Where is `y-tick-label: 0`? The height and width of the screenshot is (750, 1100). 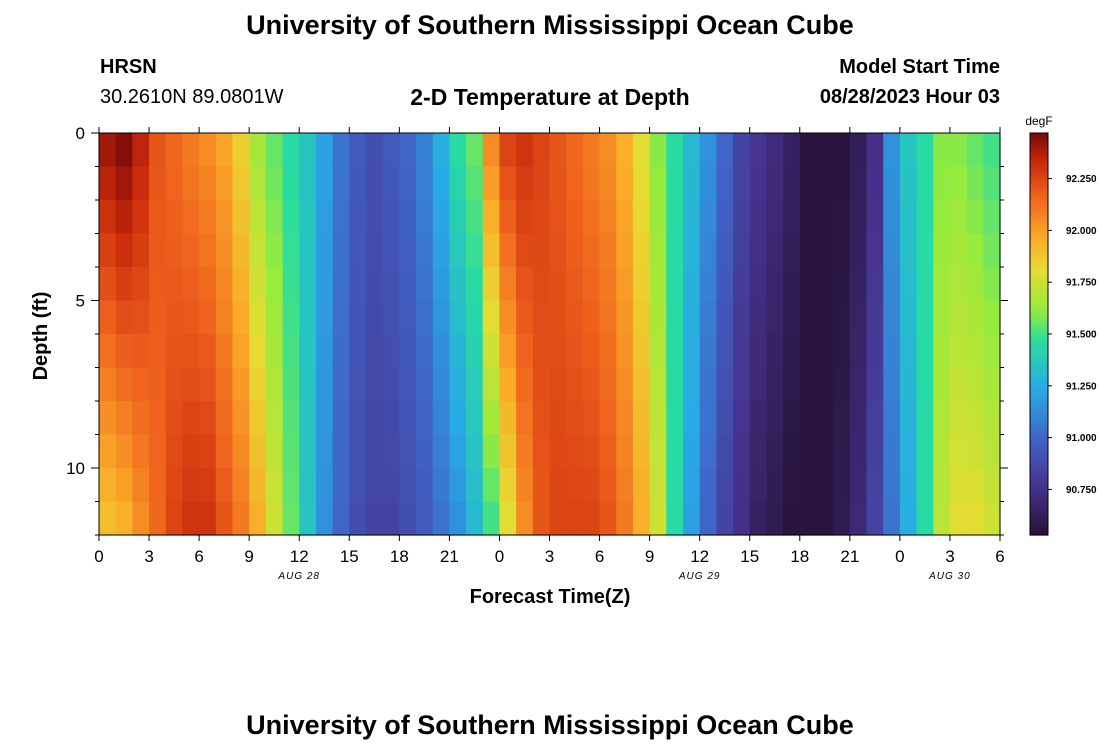
y-tick-label: 0 is located at coordinates (80, 133).